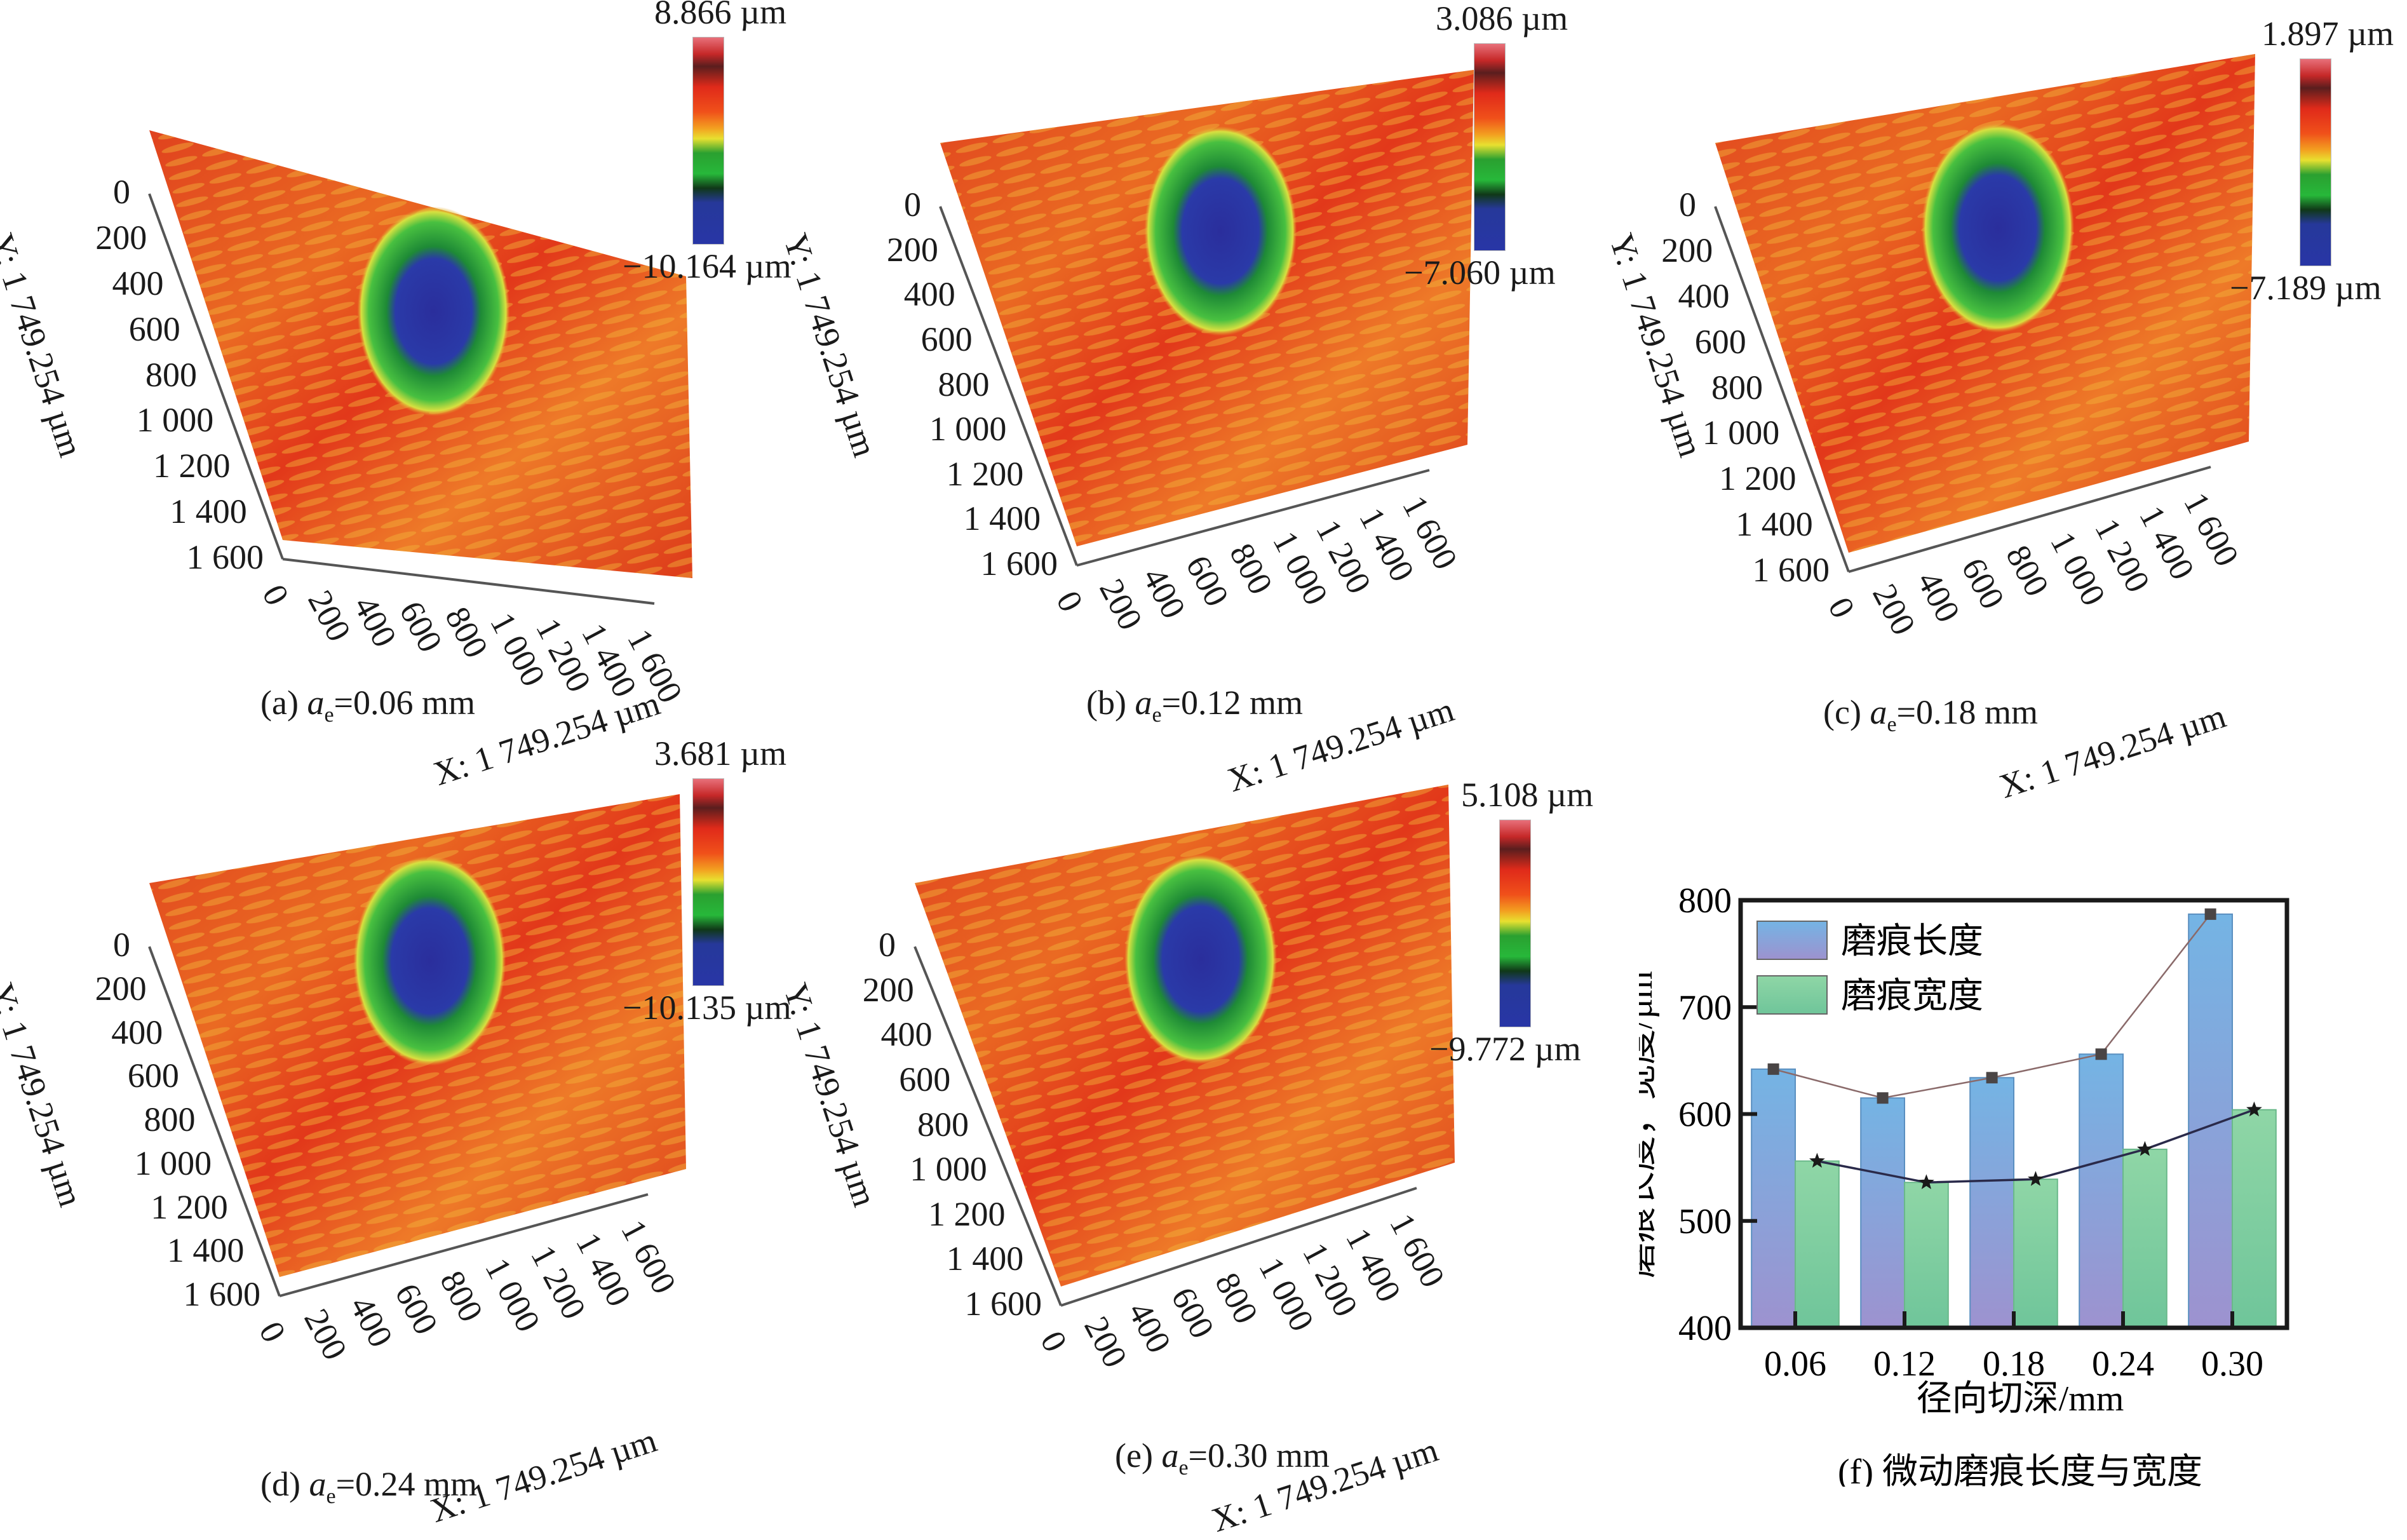 This screenshot has width=2407, height=1540. What do you see at coordinates (1984, 313) in the screenshot?
I see `surface-map-c` at bounding box center [1984, 313].